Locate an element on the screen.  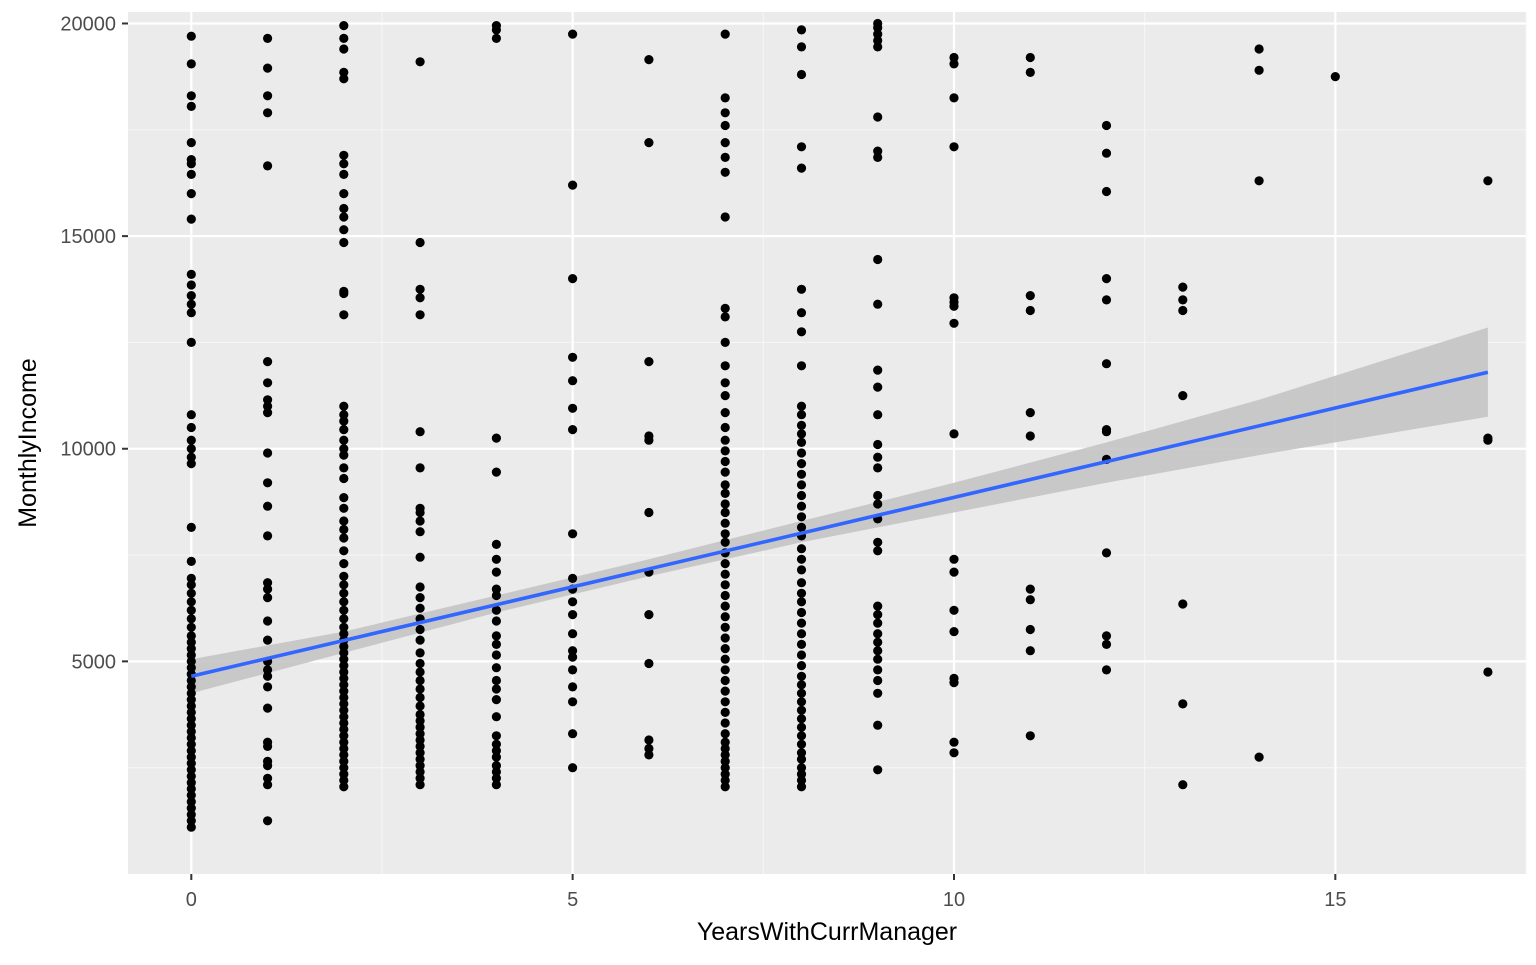
y-tick-label: 10000 is located at coordinates (88, 450).